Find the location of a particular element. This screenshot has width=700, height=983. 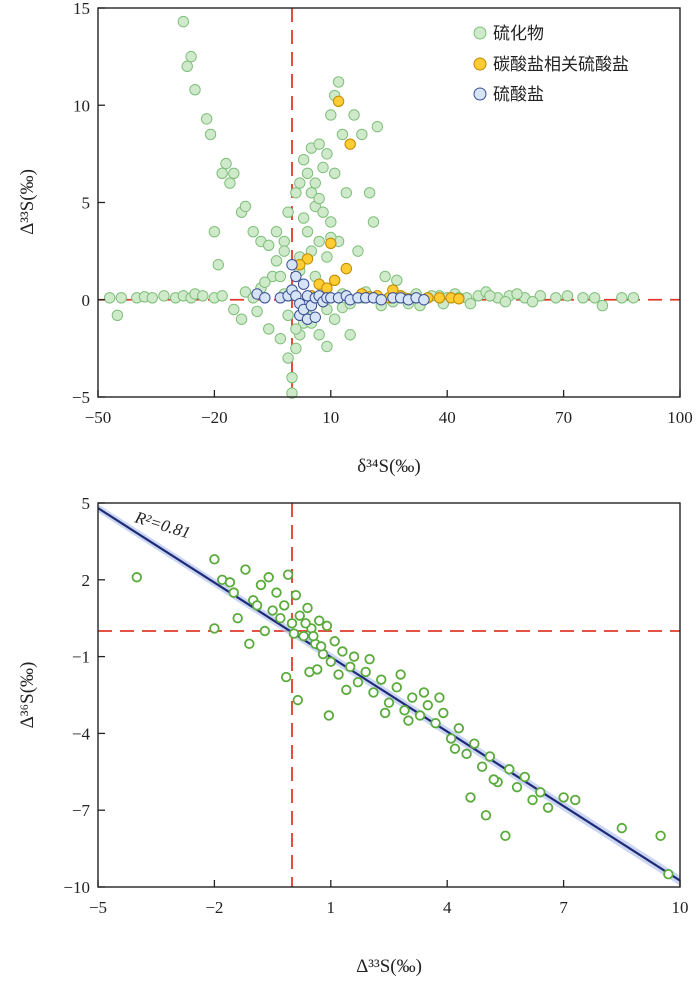

top-x-tick-label: 70 is located at coordinates (563, 417).